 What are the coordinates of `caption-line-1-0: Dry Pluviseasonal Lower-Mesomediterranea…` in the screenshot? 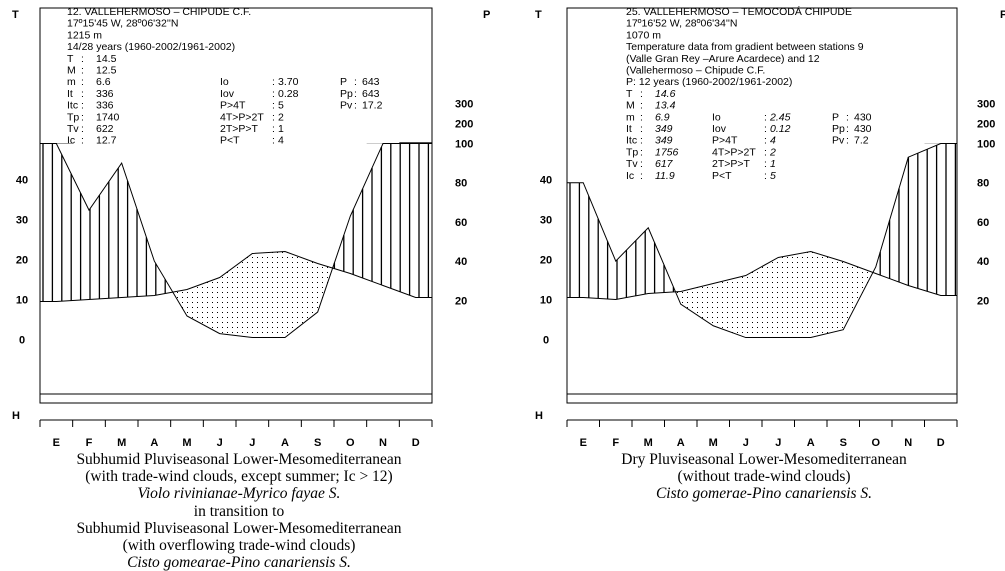 It's located at (764, 459).